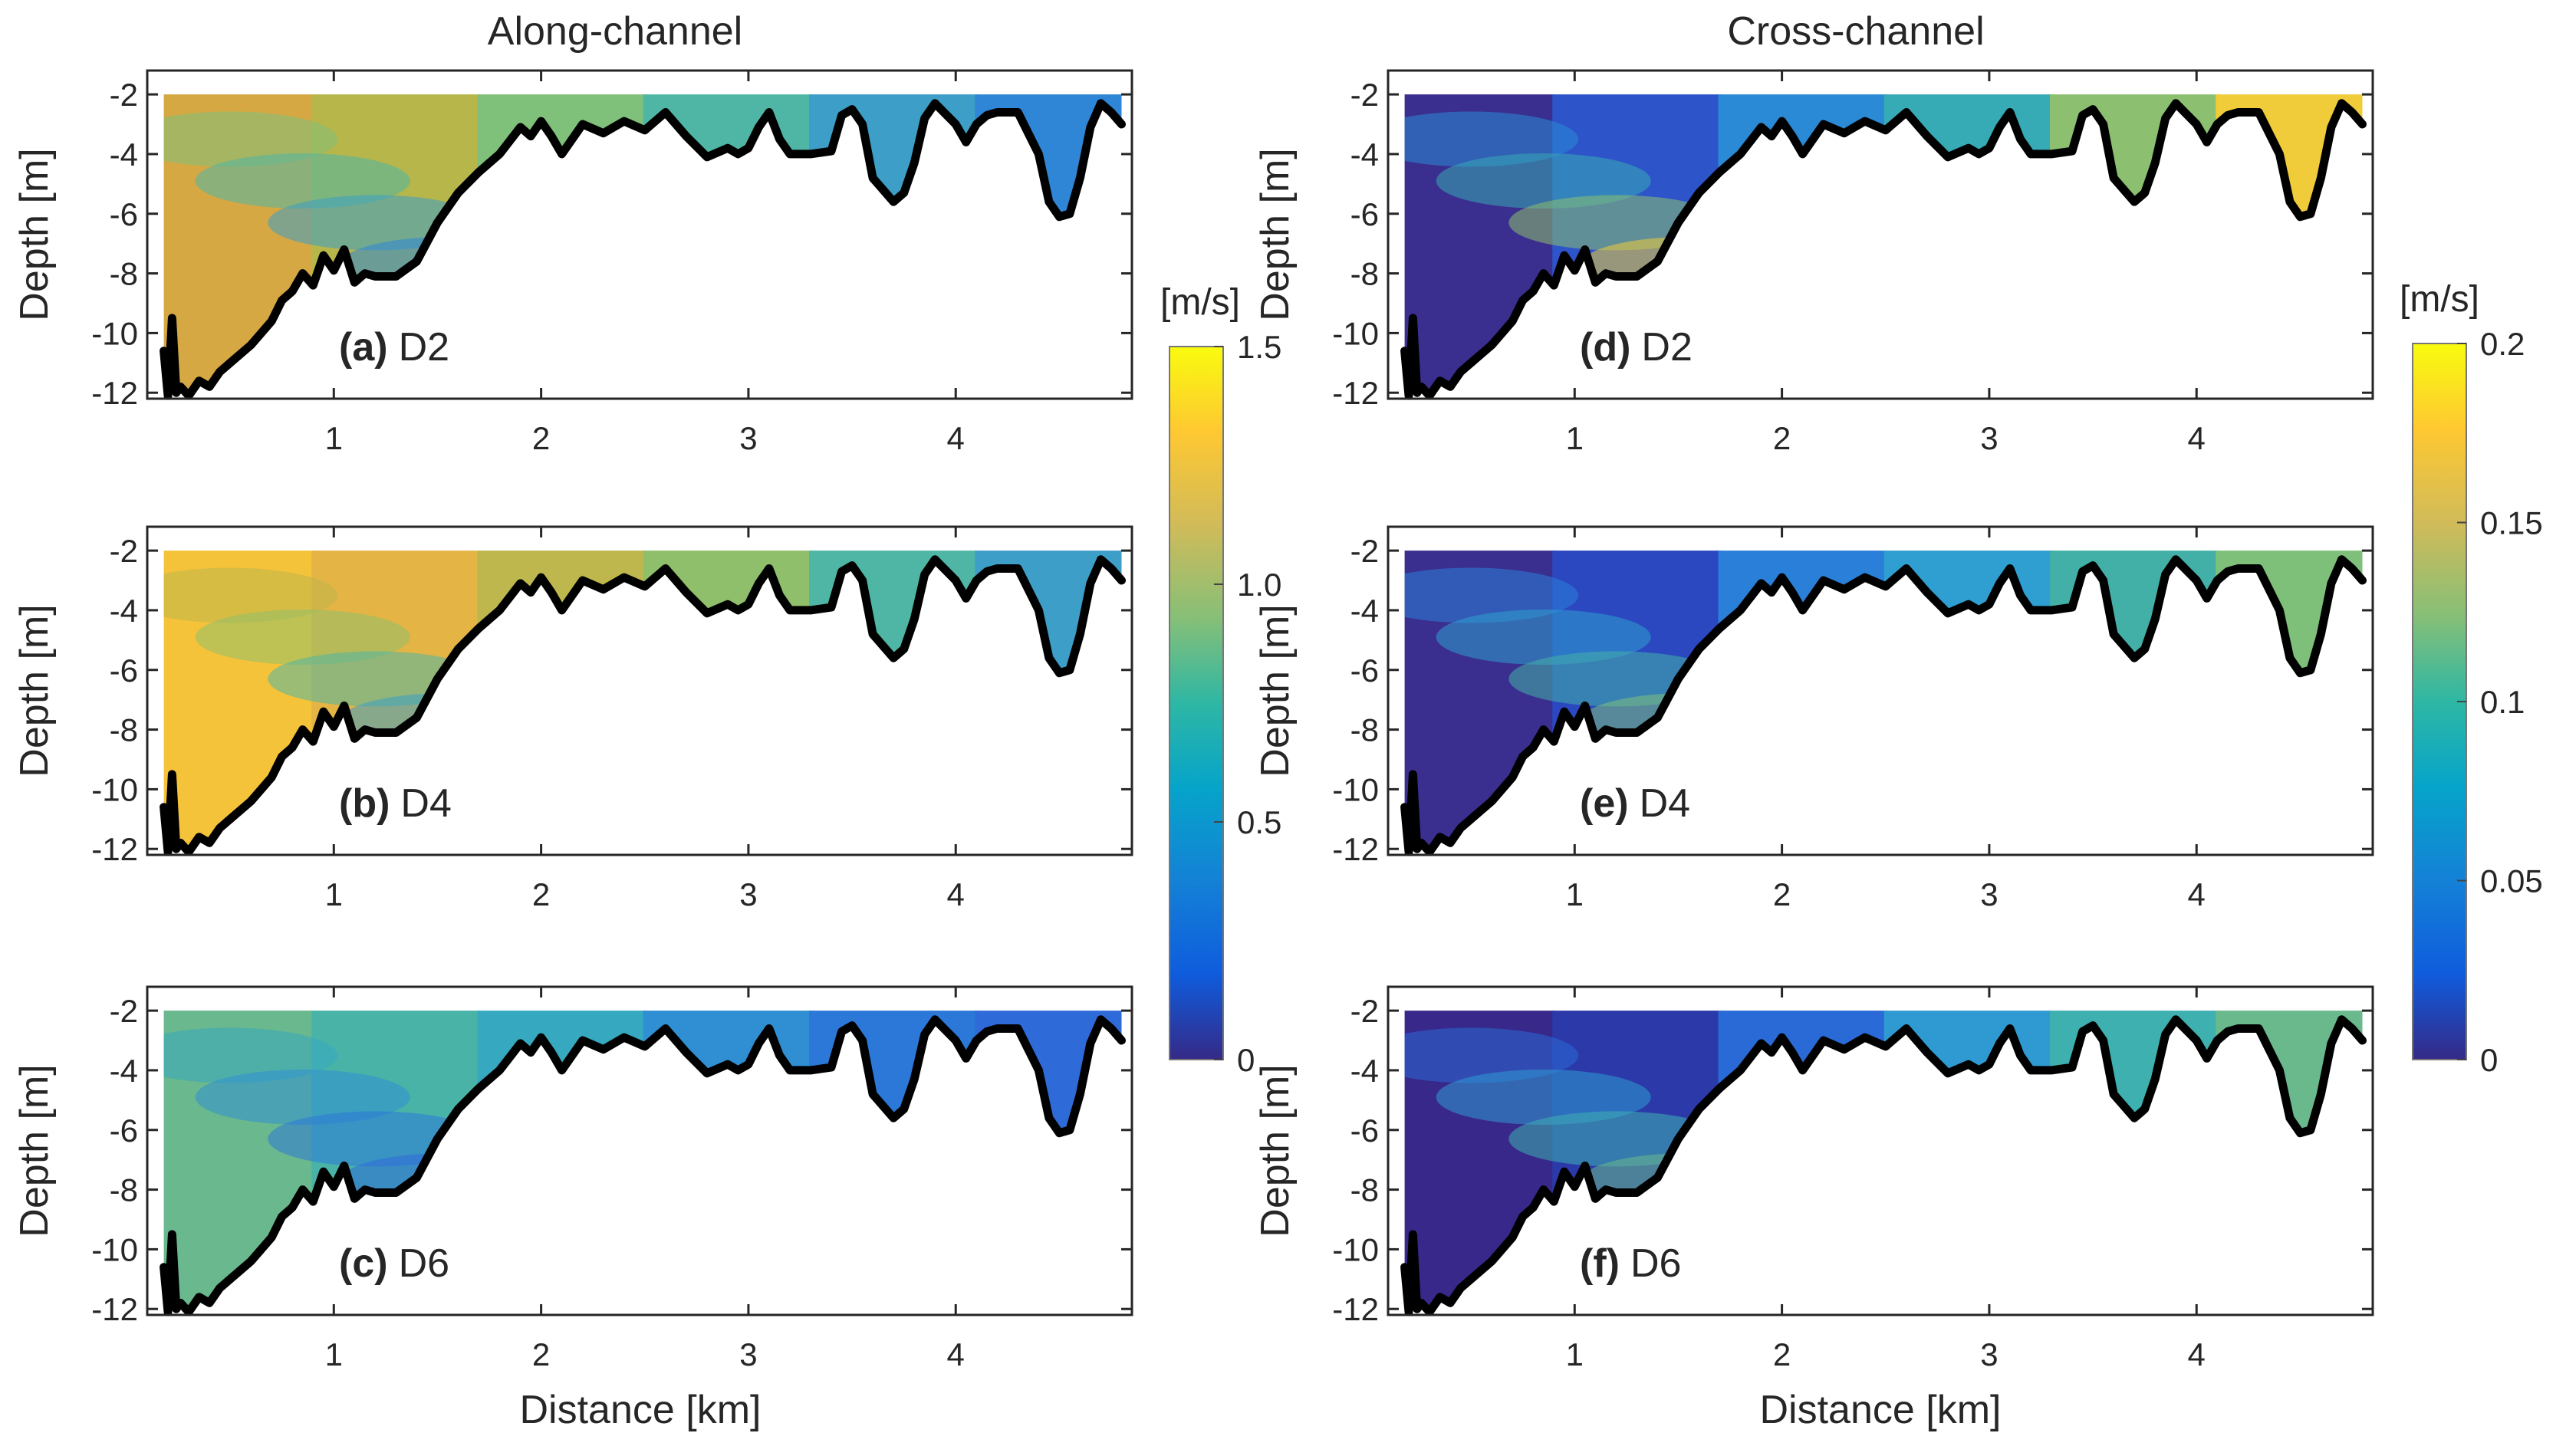 Image resolution: width=2566 pixels, height=1456 pixels. I want to click on panel-letter: (a), so click(363, 347).